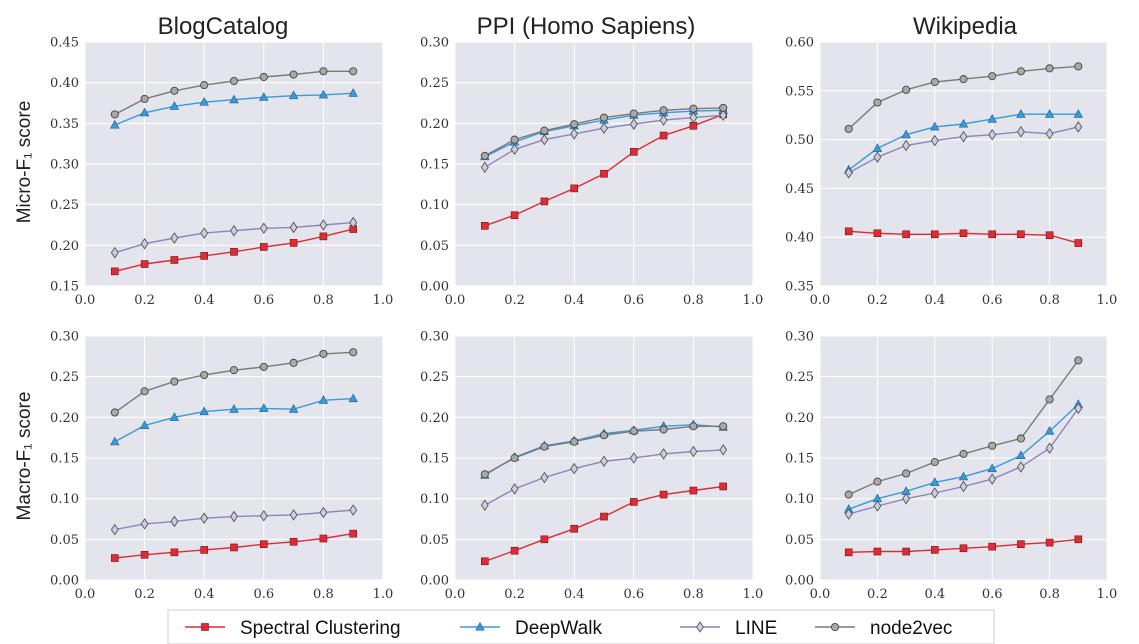  I want to click on x-tick-label: 0.0, so click(820, 300).